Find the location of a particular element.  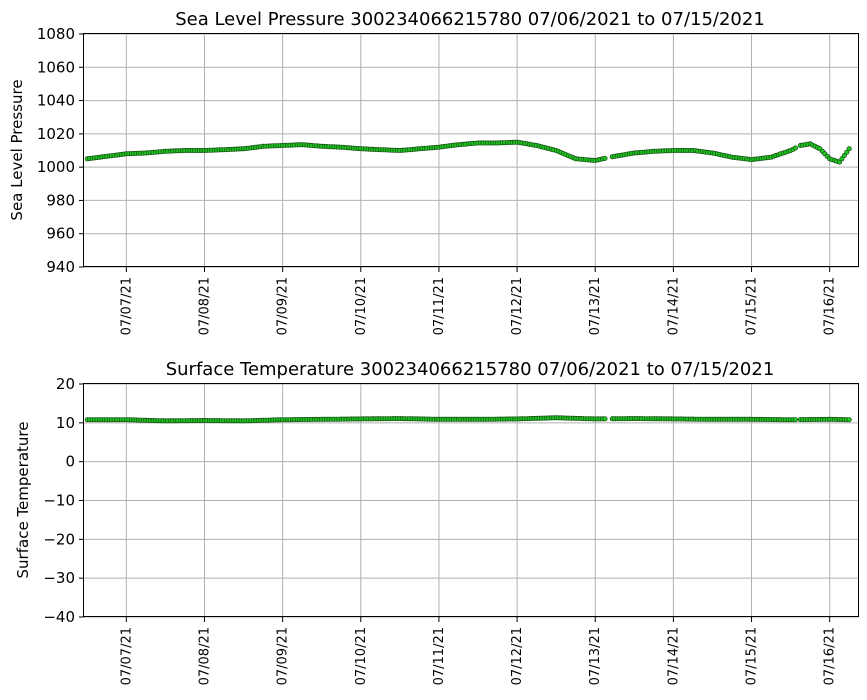

y-tick-label: 1020 is located at coordinates (56, 134).